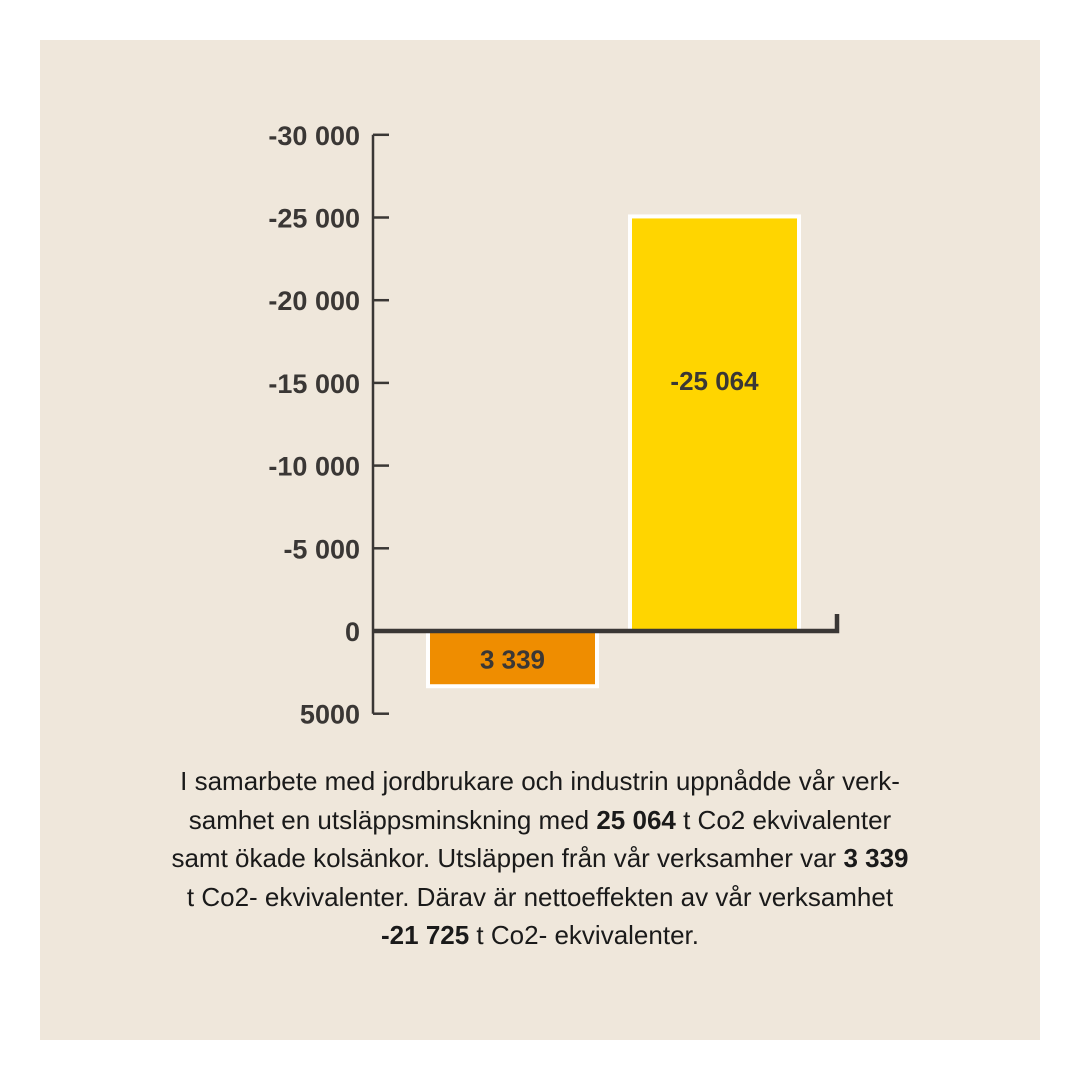 This screenshot has width=1080, height=1080. I want to click on caption-segment: t Co2- ekvivalenter., so click(584, 935).